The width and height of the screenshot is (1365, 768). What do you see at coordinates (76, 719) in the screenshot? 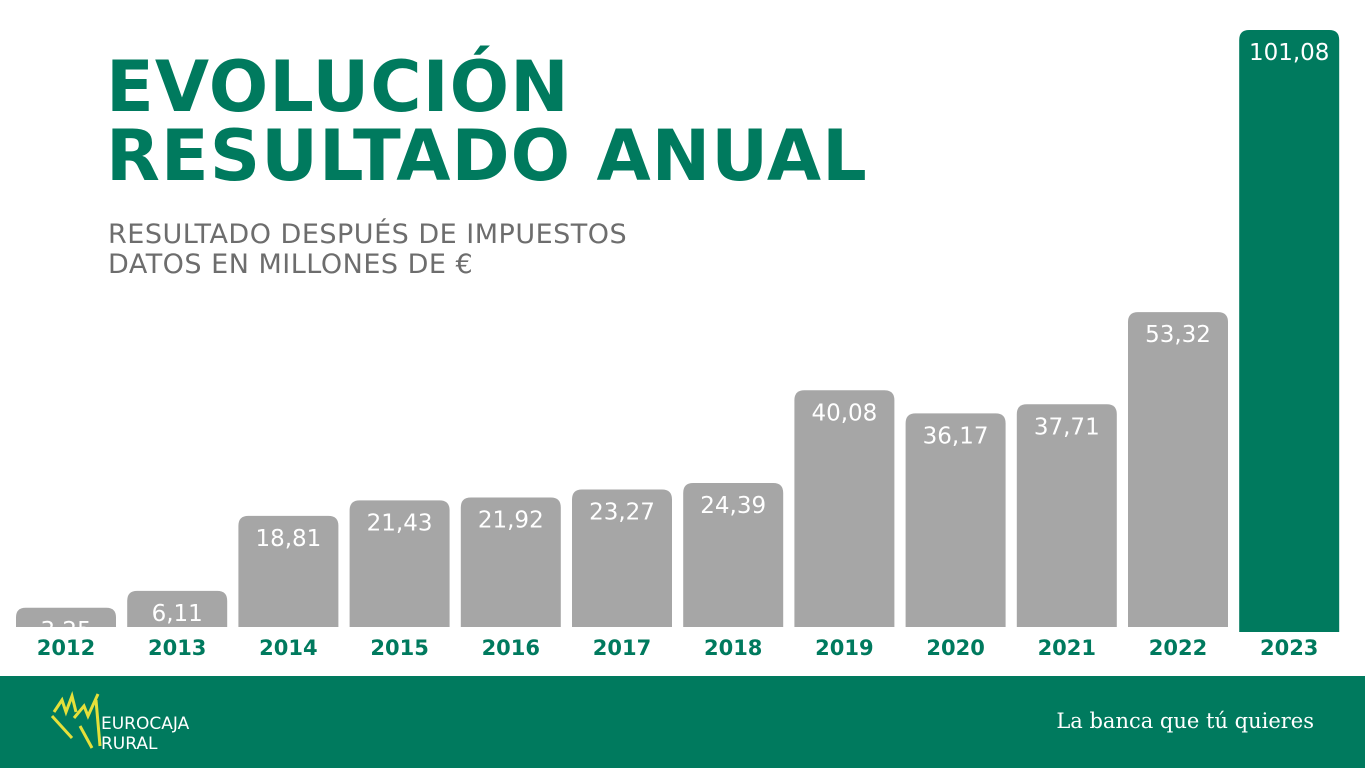
I see `logo-icon` at bounding box center [76, 719].